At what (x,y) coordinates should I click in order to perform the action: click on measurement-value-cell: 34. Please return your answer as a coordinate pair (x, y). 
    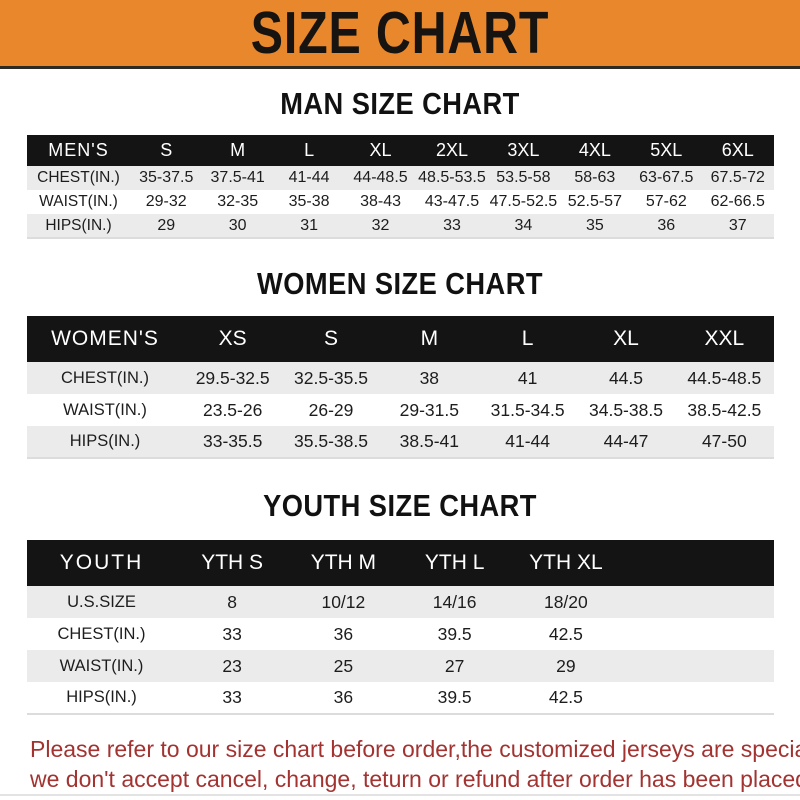
    Looking at the image, I should click on (523, 225).